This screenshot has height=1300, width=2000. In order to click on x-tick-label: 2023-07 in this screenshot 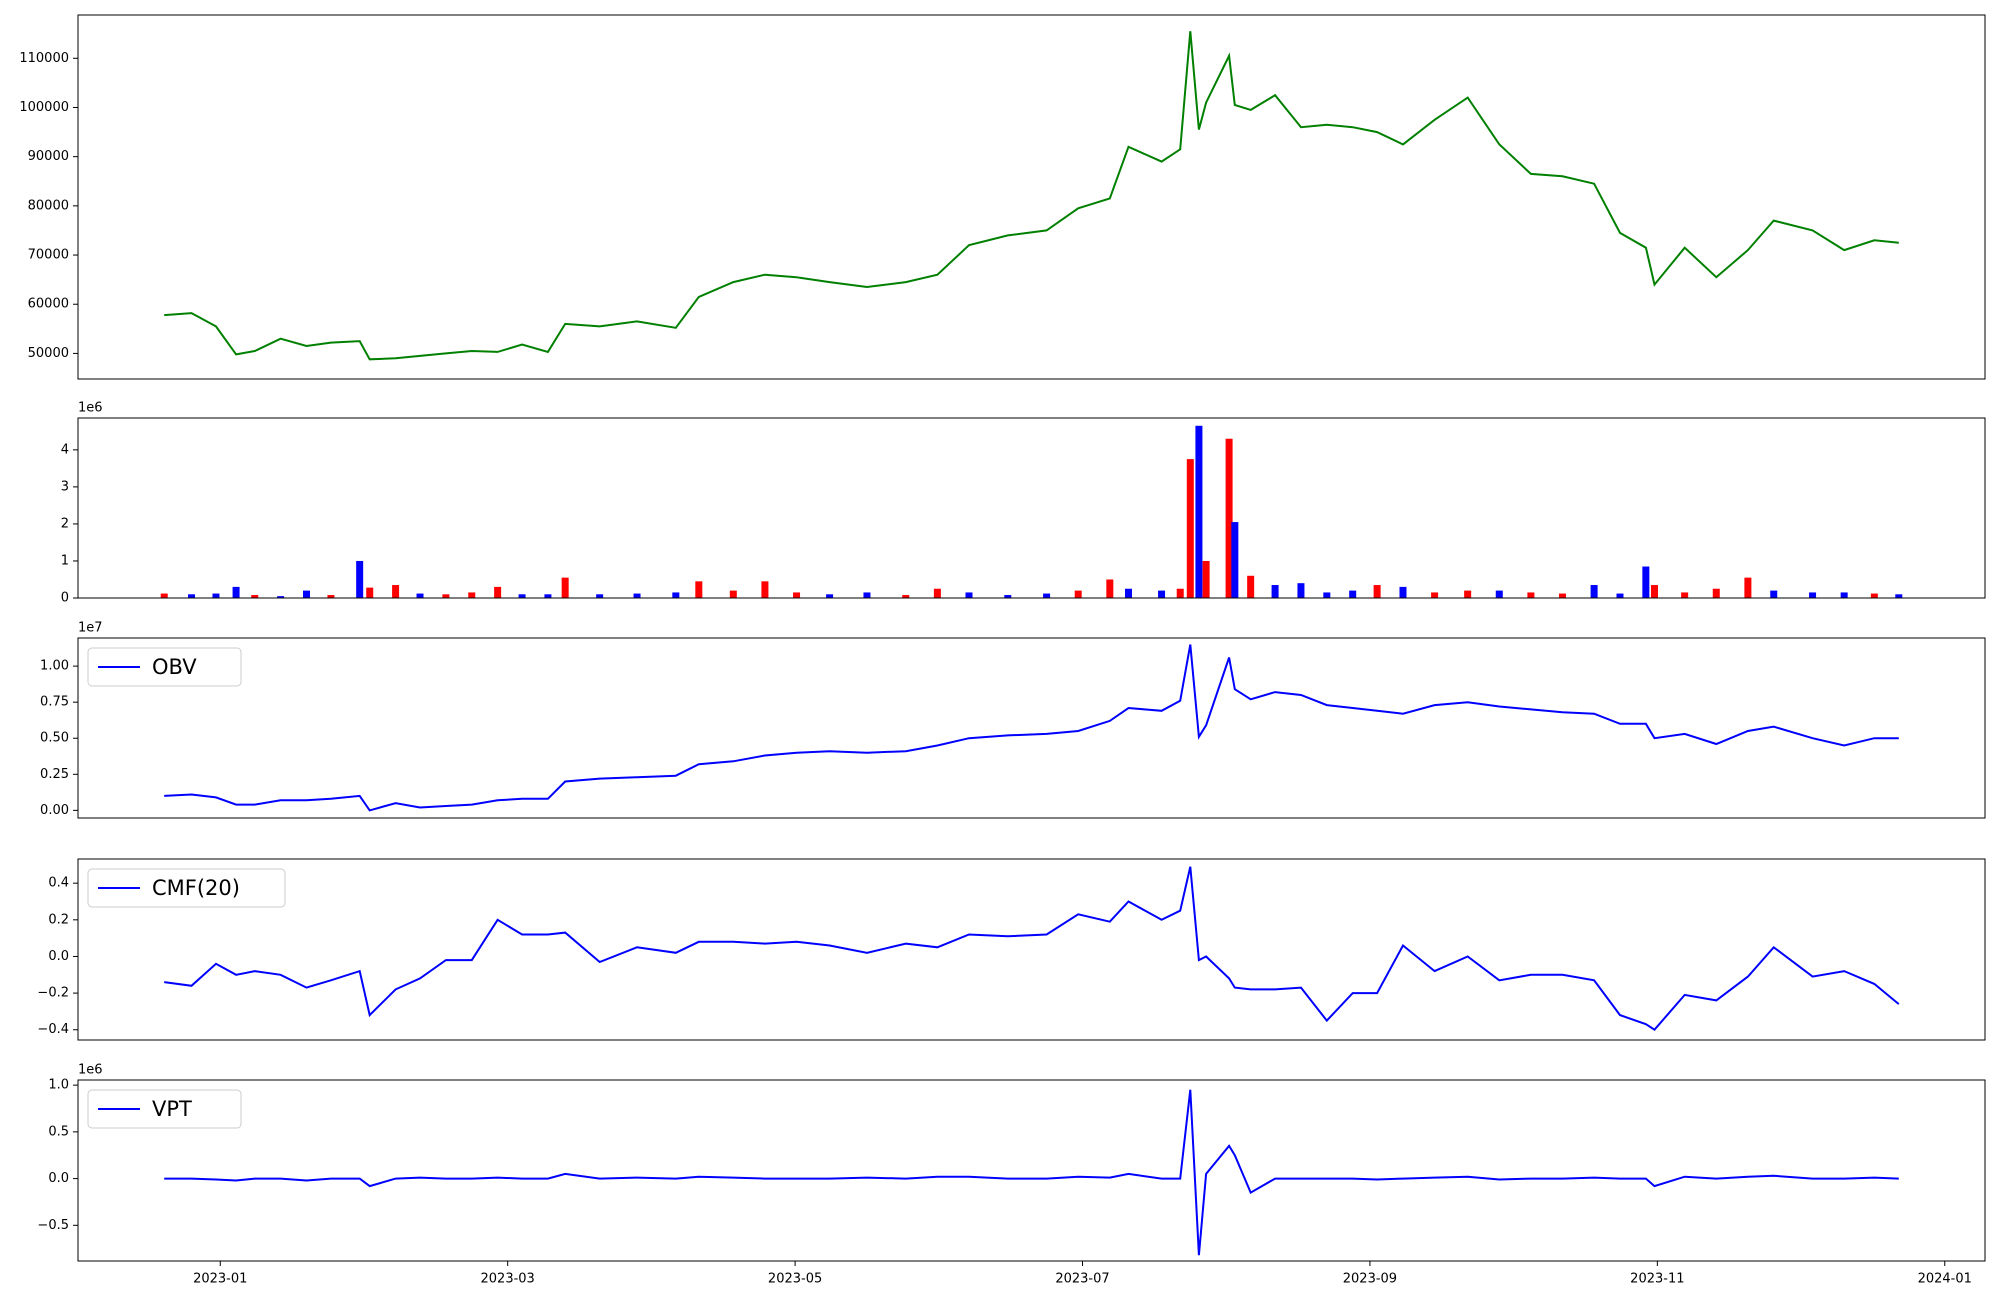, I will do `click(1082, 1279)`.